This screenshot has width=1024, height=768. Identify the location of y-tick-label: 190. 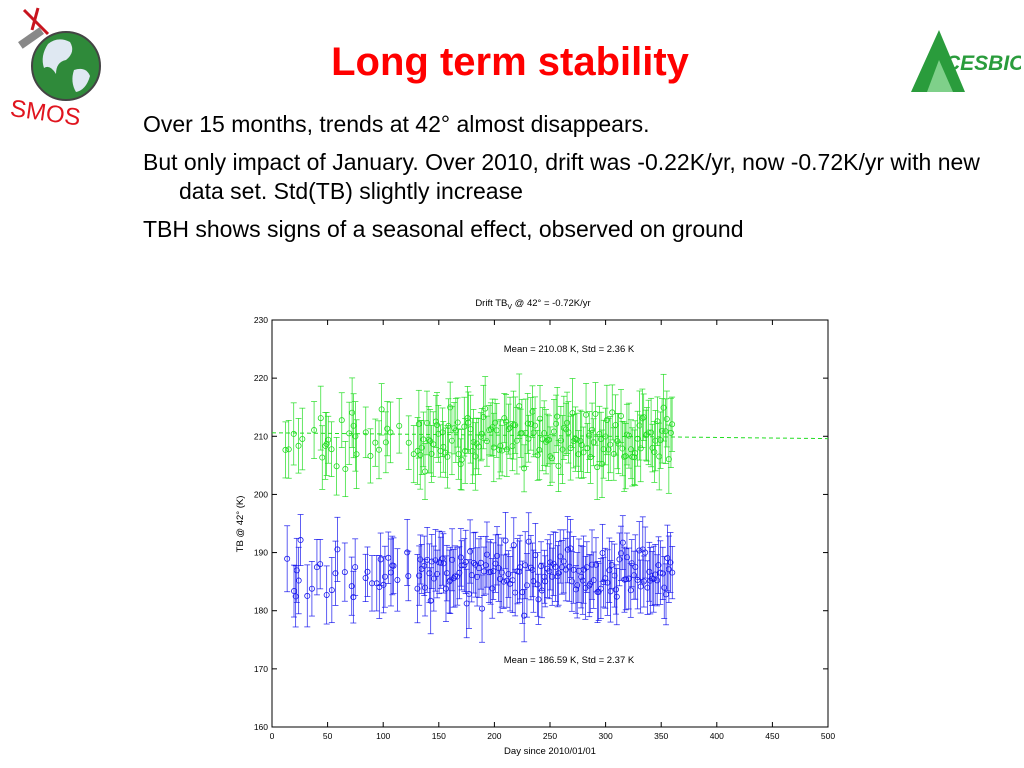
(261, 553).